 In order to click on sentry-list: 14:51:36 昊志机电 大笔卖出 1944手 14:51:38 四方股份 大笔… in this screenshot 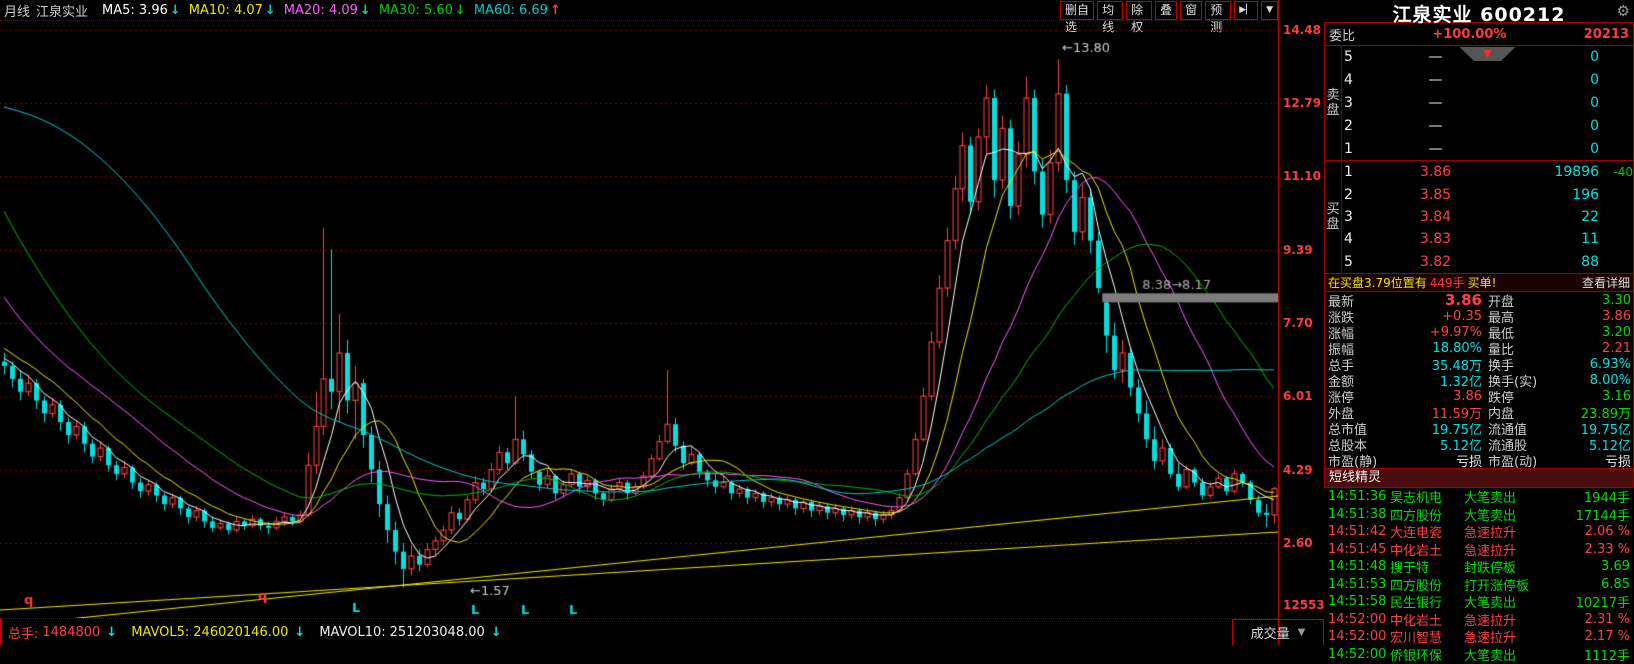, I will do `click(1479, 576)`.